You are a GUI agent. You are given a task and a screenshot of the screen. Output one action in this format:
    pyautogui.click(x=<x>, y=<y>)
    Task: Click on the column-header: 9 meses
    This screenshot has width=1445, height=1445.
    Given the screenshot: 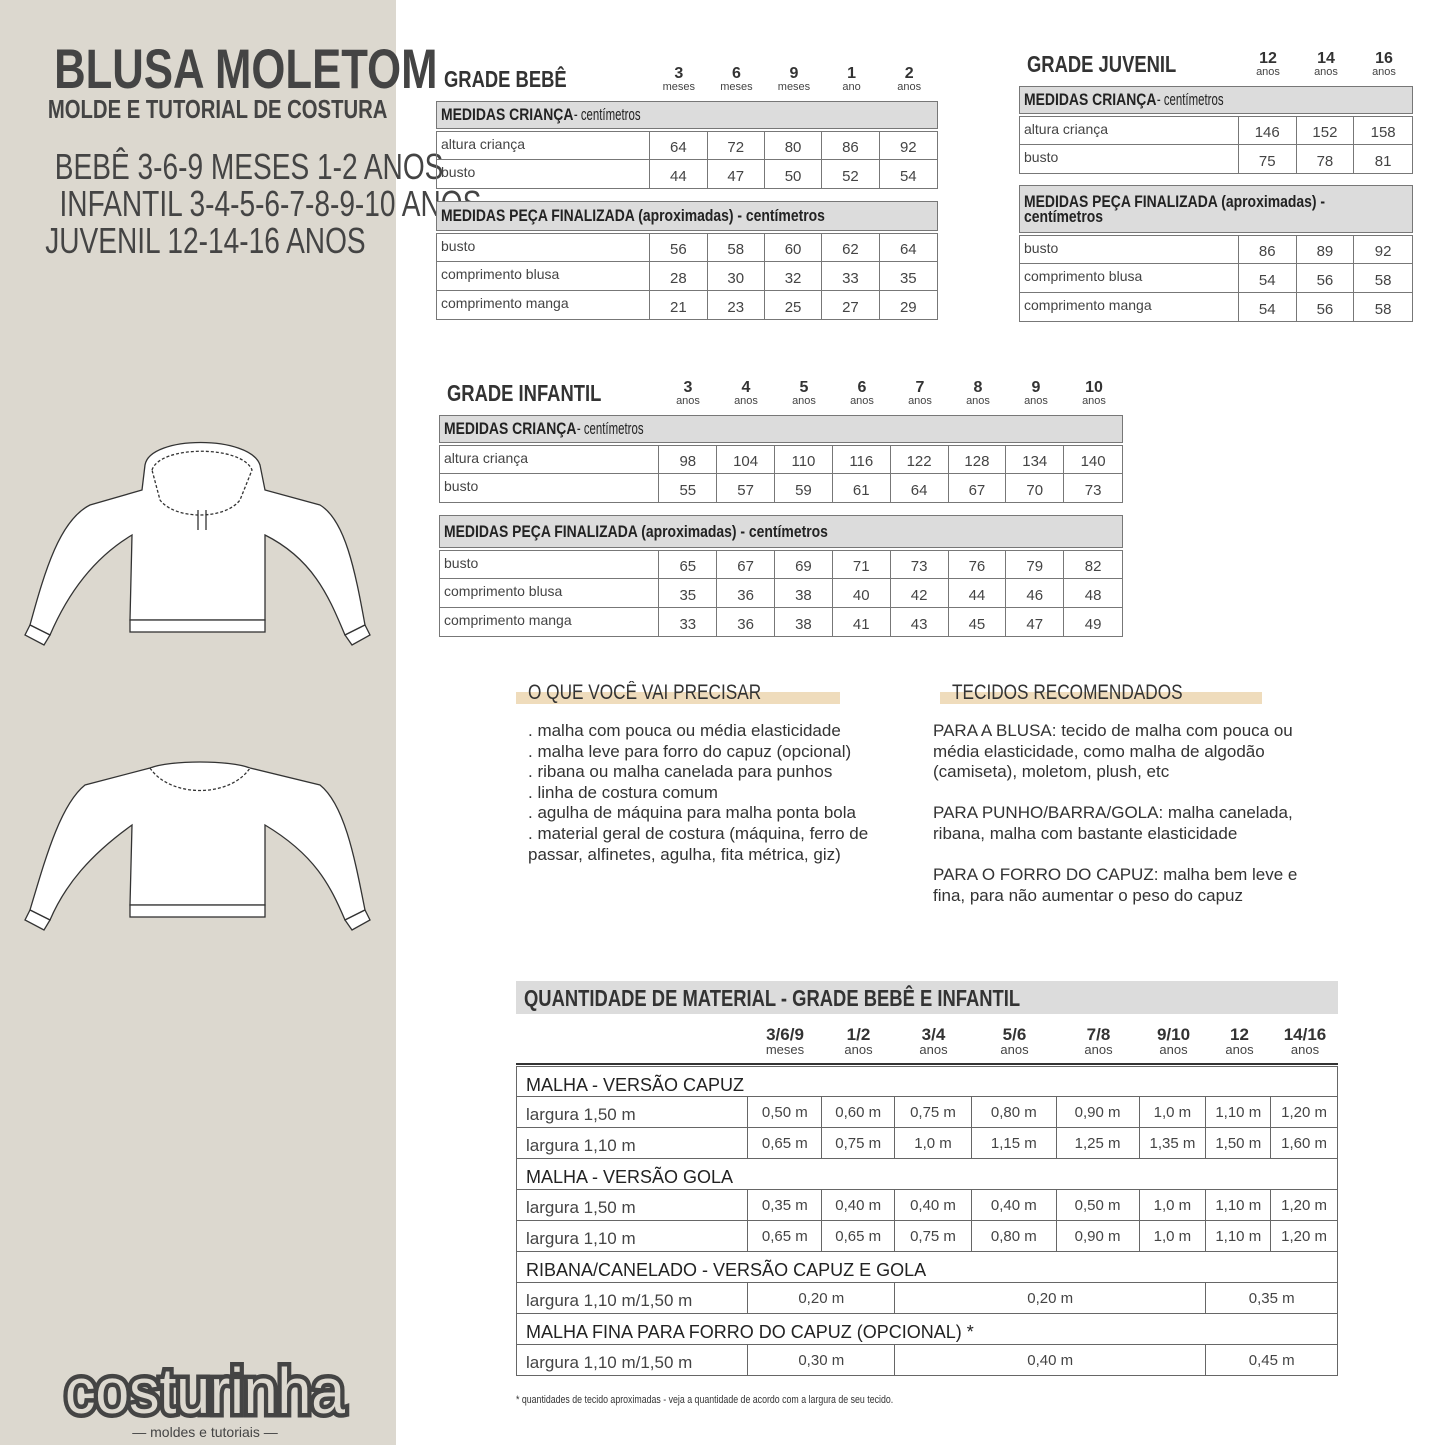 What is the action you would take?
    pyautogui.click(x=794, y=79)
    